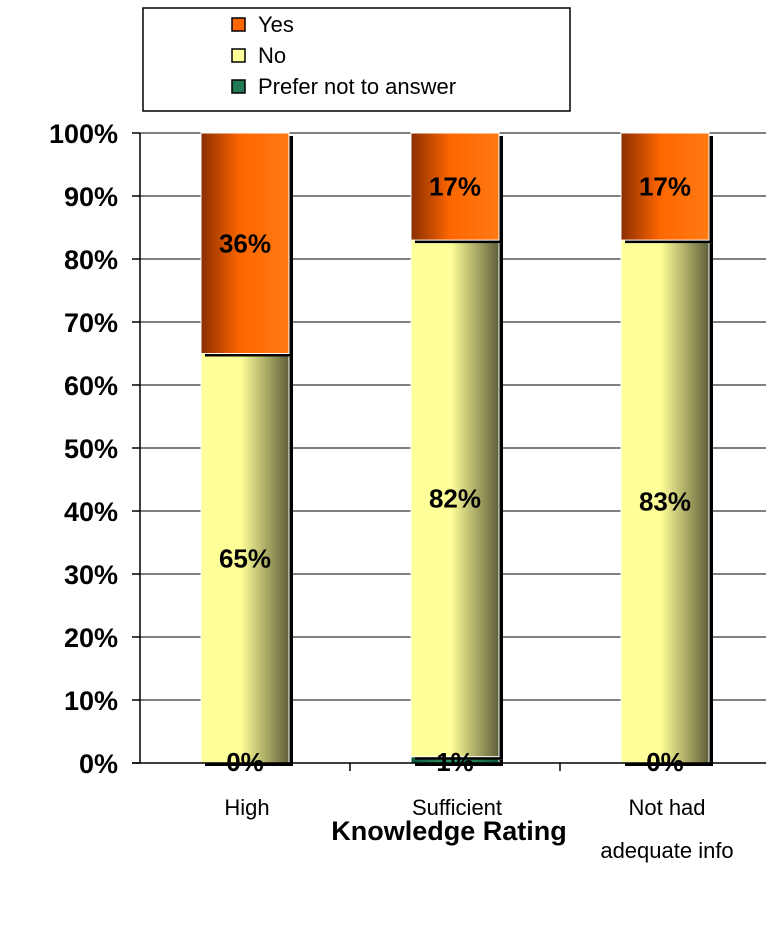  I want to click on legend-label: Prefer not to answer, so click(357, 86).